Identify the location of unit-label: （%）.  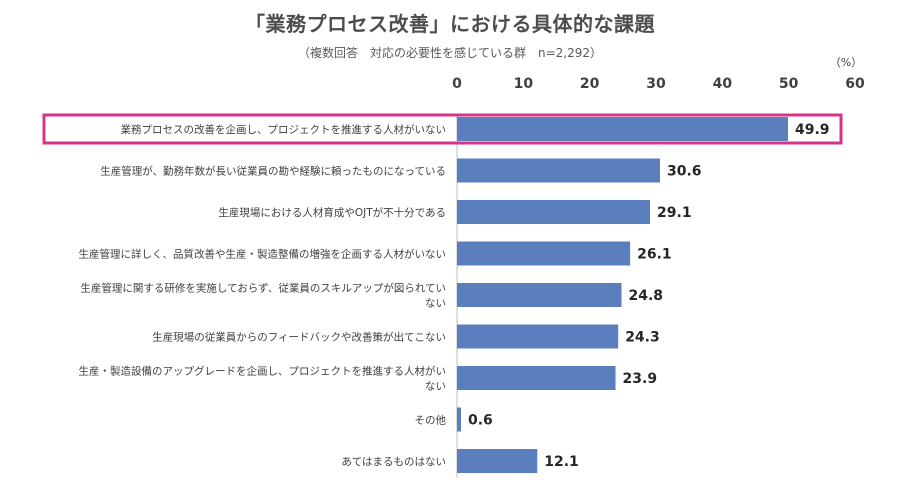
(846, 62).